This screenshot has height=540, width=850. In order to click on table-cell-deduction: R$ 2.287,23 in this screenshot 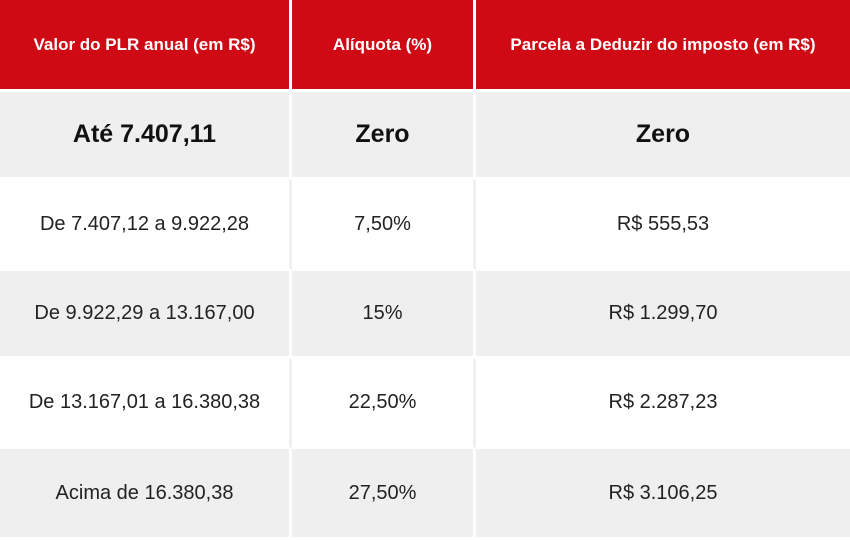, I will do `click(663, 404)`.